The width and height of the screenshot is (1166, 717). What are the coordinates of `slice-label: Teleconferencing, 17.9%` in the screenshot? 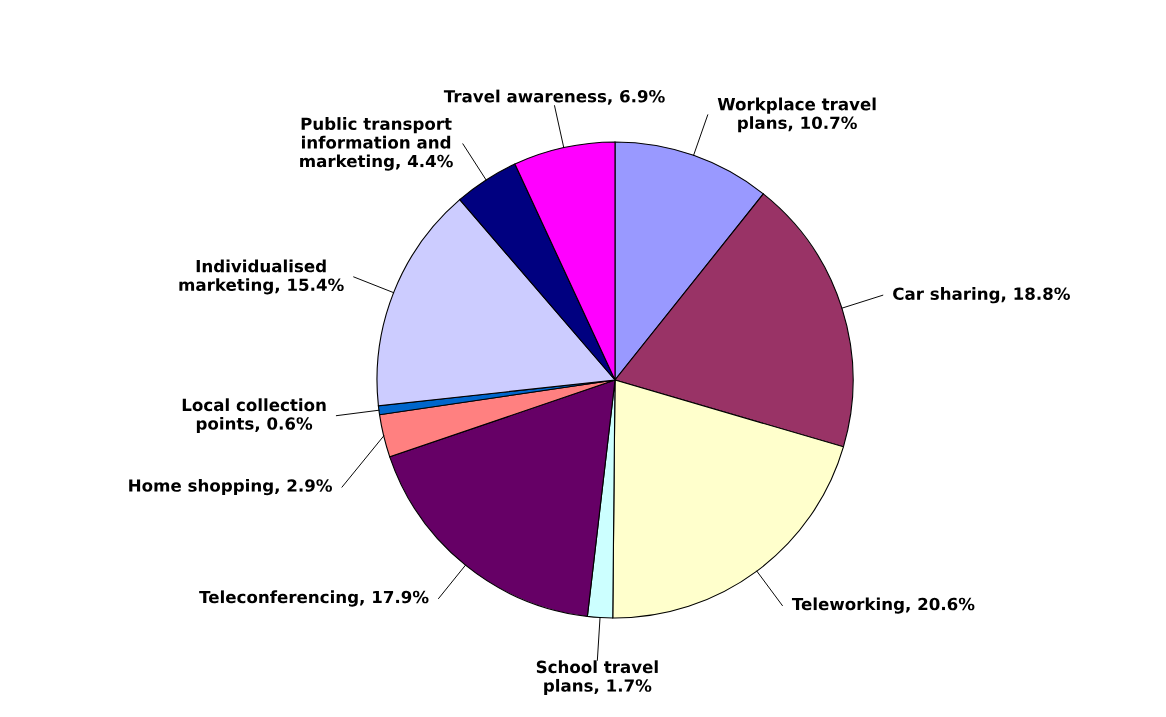 It's located at (314, 598).